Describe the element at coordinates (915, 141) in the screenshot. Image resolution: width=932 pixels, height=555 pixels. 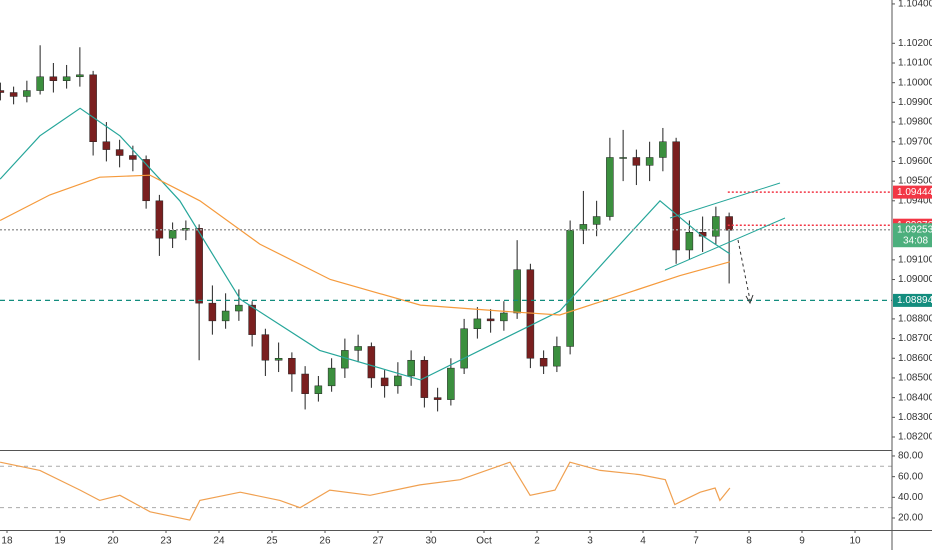
I see `y-tick-label: 1.09700` at that location.